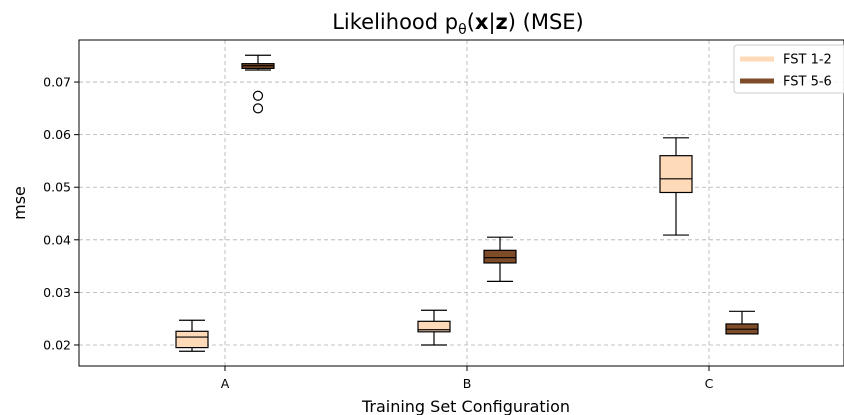  I want to click on box-fst-5-6-b, so click(500, 259).